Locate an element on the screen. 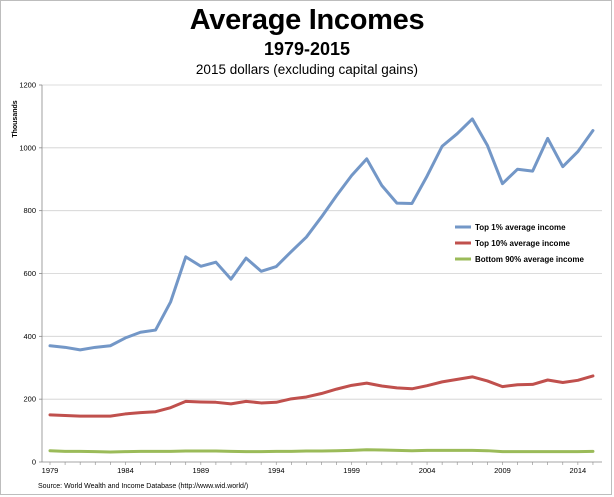  chart-subtitle: 1979-2015 is located at coordinates (307, 49).